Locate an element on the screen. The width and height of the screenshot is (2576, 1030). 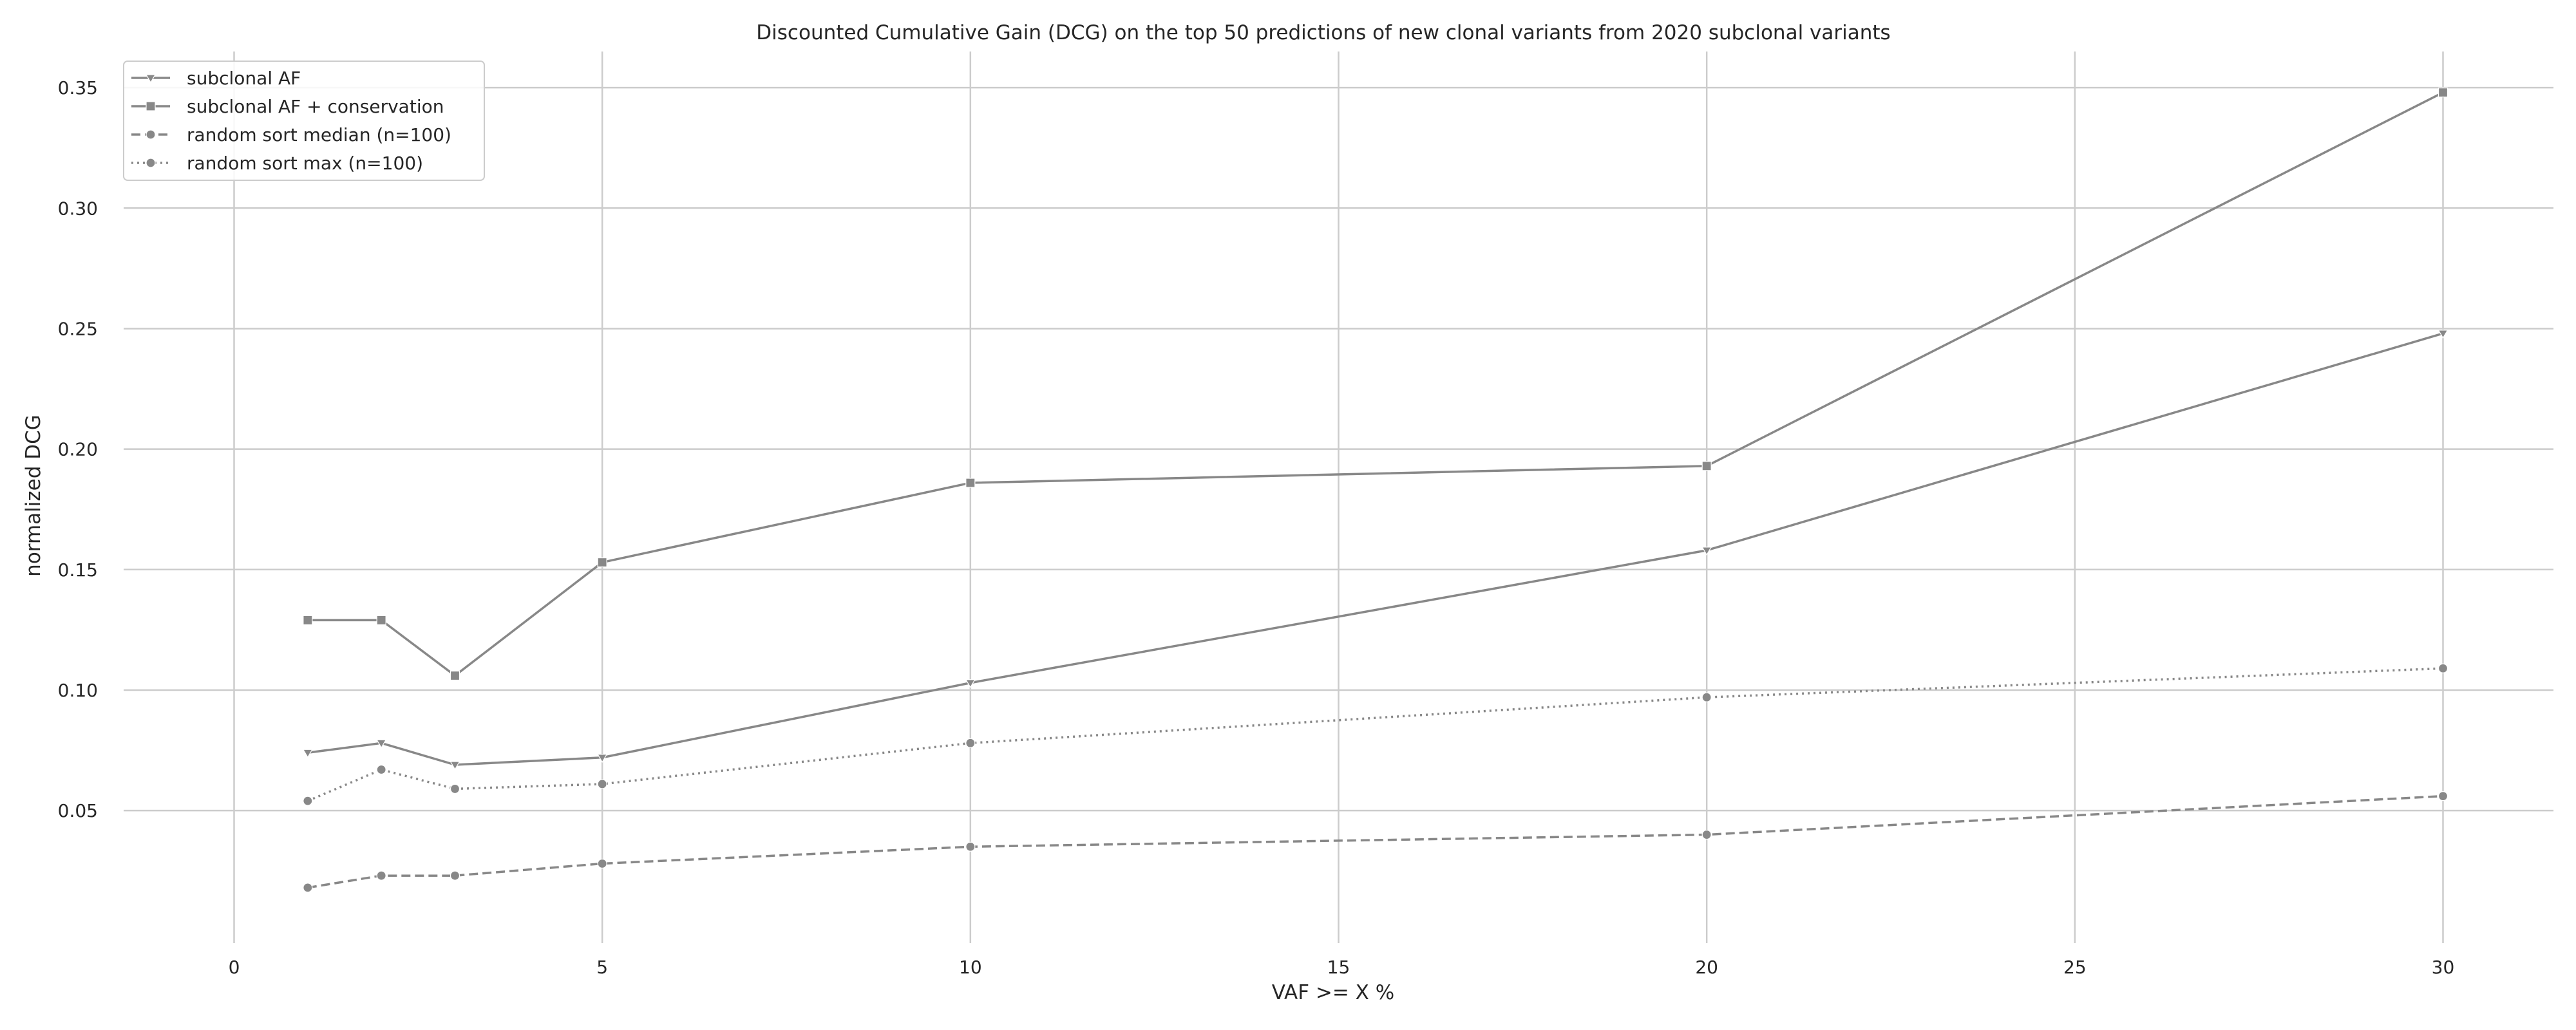
legend-label: random sort median (n=100) is located at coordinates (319, 134).